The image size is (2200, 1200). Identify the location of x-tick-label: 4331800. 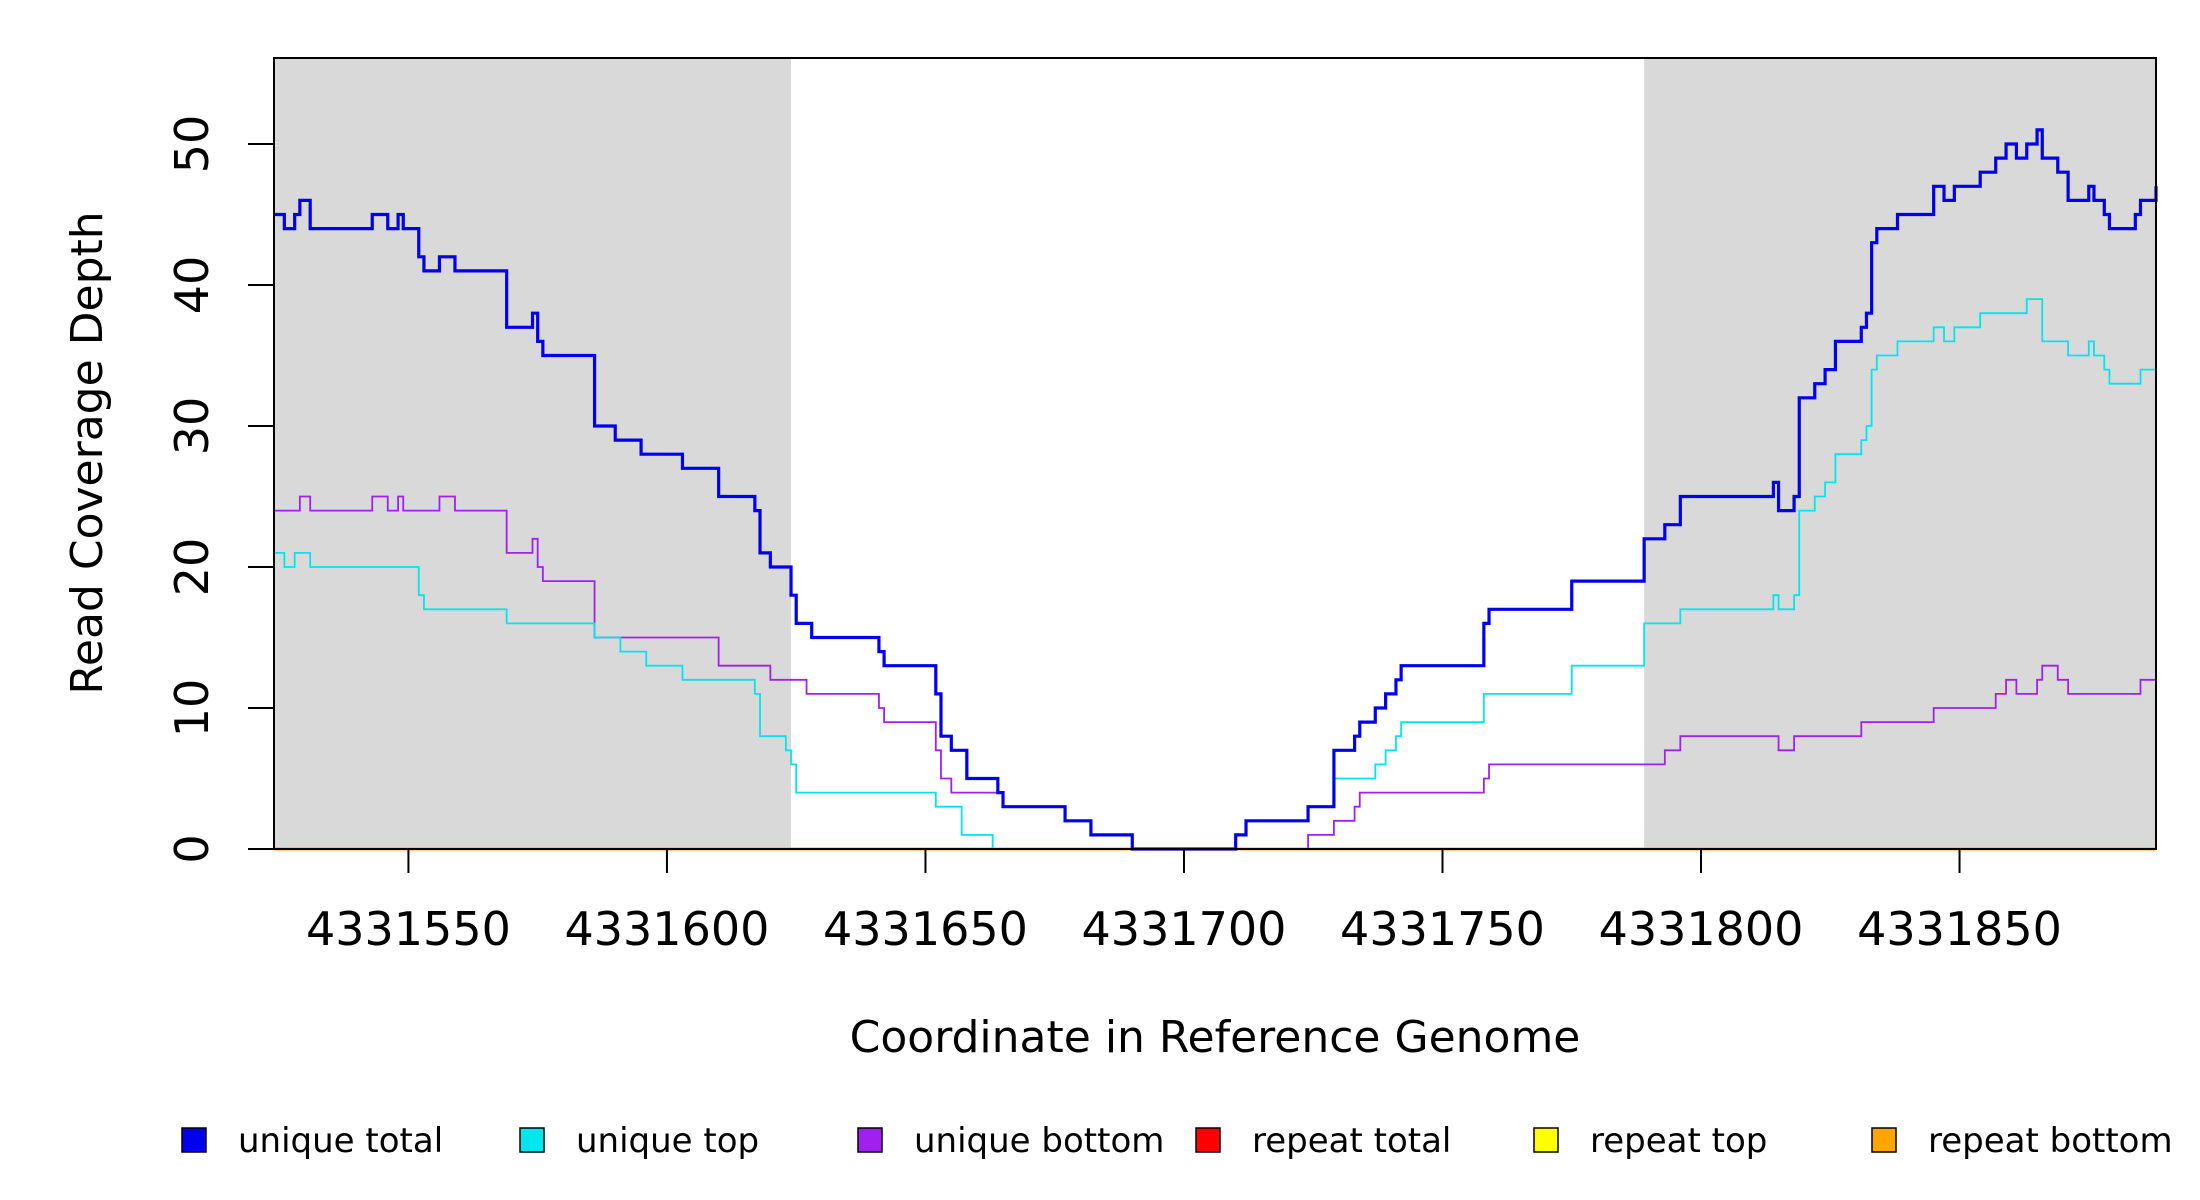
(1701, 929).